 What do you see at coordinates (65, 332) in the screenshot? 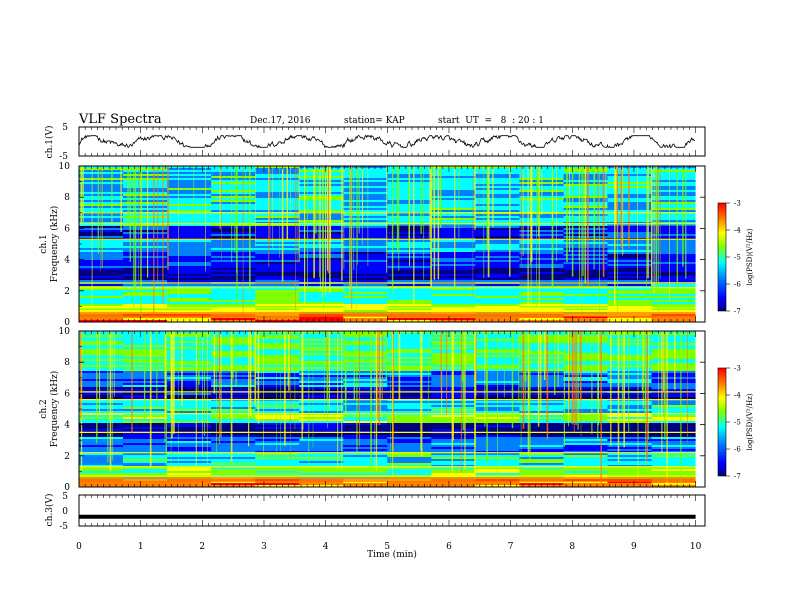
I see `spec-ytick-label: 10` at bounding box center [65, 332].